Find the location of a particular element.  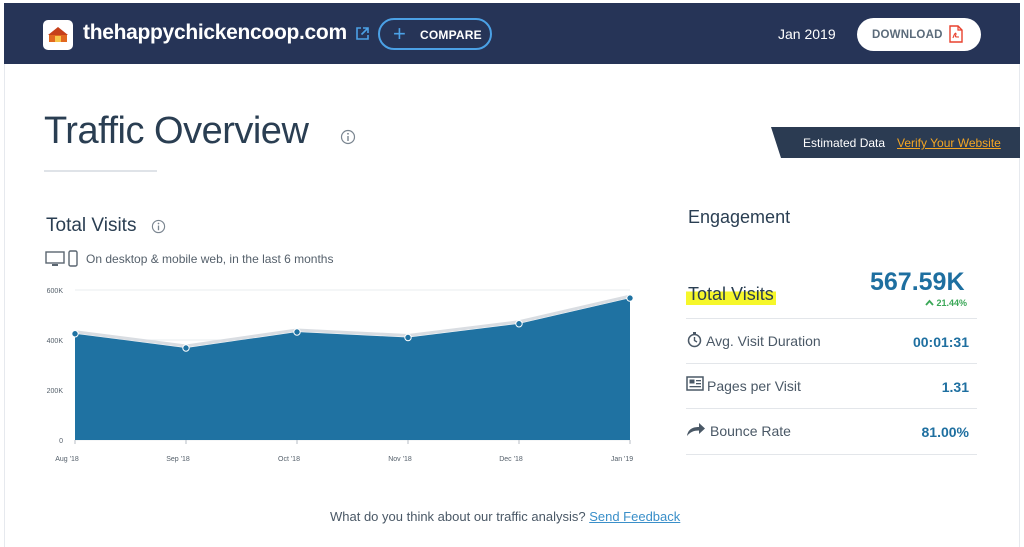

x-tick-label: Oct '18 is located at coordinates (289, 459).